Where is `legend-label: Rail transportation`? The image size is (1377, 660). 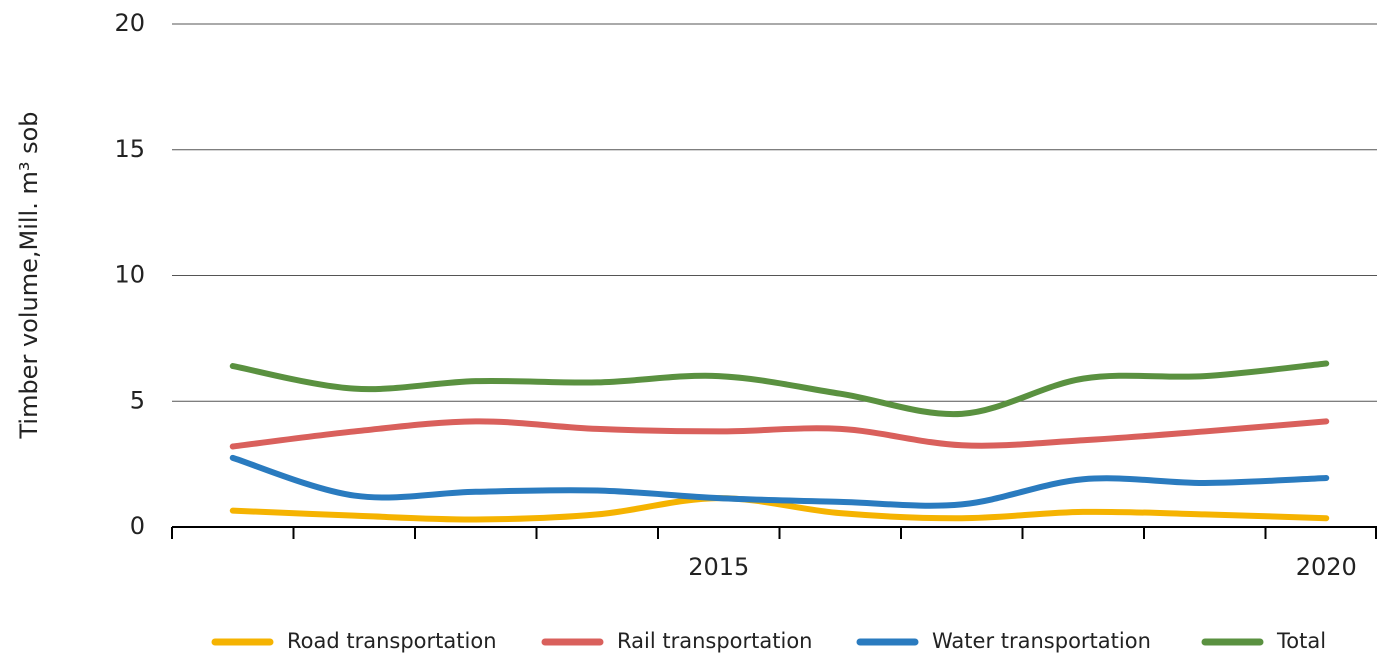
legend-label: Rail transportation is located at coordinates (714, 641).